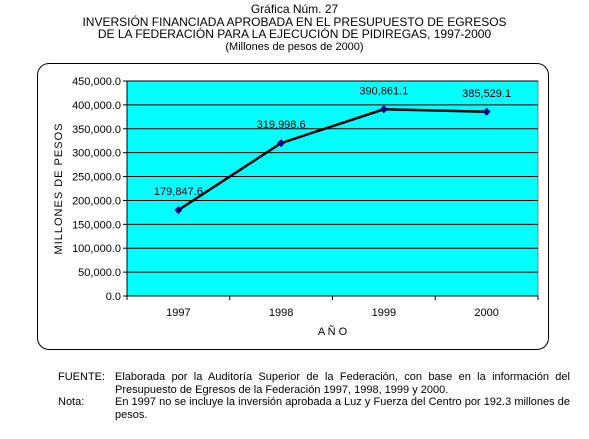 The height and width of the screenshot is (439, 589). What do you see at coordinates (82, 377) in the screenshot?
I see `source-key: FUENTE:` at bounding box center [82, 377].